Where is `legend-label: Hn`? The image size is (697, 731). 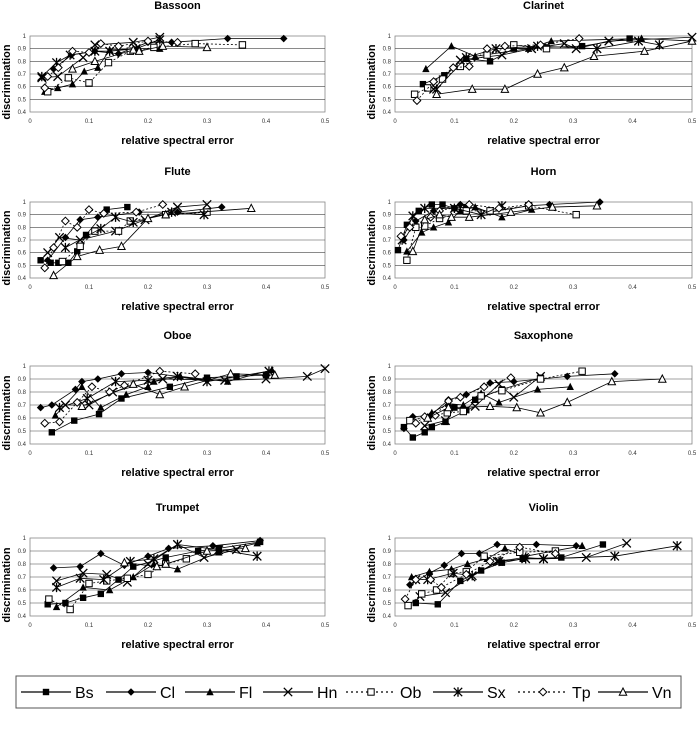 legend-label: Hn is located at coordinates (327, 693).